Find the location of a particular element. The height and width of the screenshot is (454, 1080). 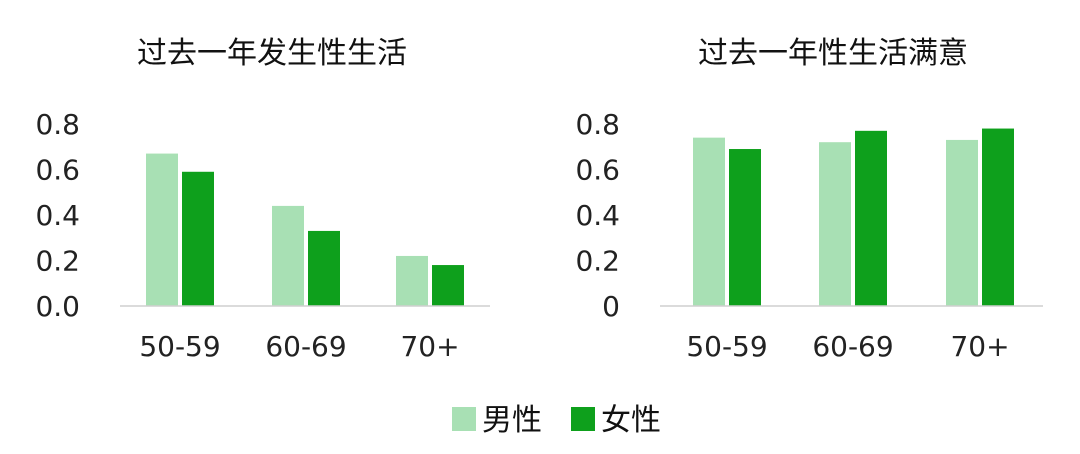

legend-label-male: 男性 is located at coordinates (512, 420).